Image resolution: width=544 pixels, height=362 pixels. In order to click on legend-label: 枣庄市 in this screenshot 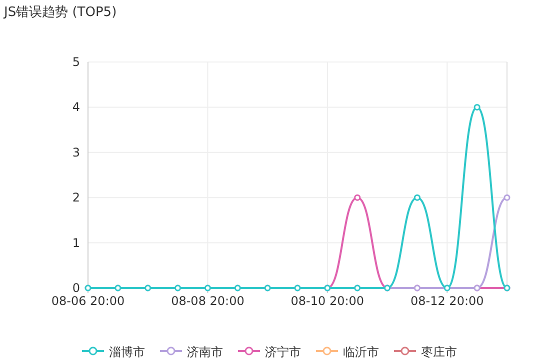, I will do `click(439, 352)`.